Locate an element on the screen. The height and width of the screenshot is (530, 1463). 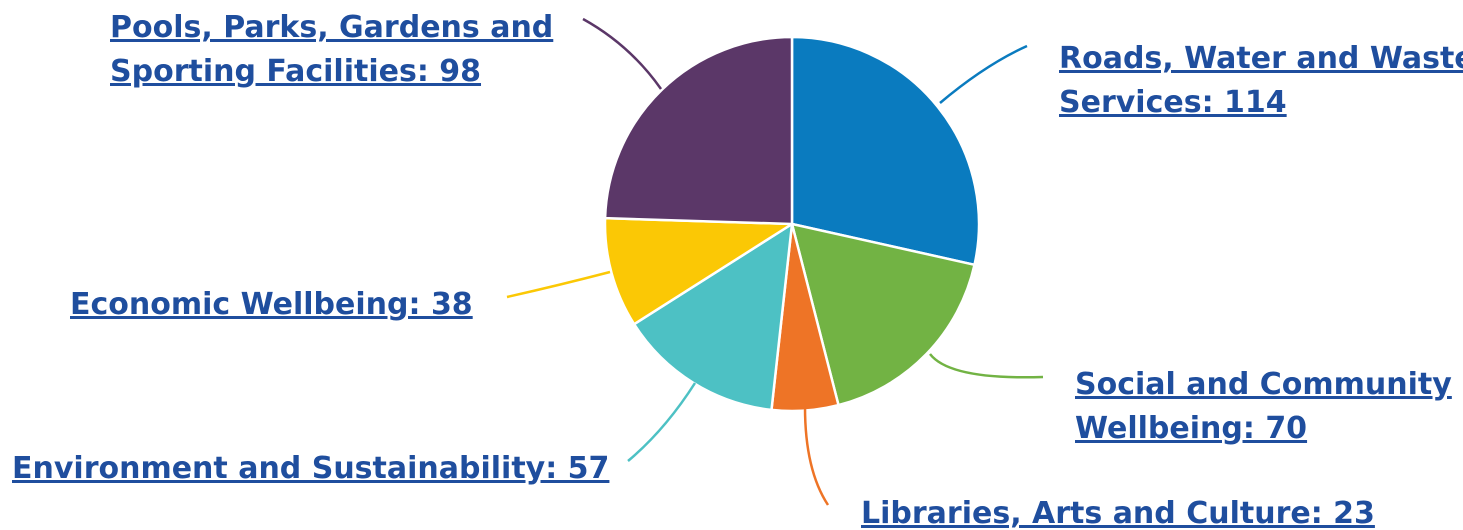
slice-label-1: Roads, Water and Waste Services: 114 is located at coordinates (1261, 80).